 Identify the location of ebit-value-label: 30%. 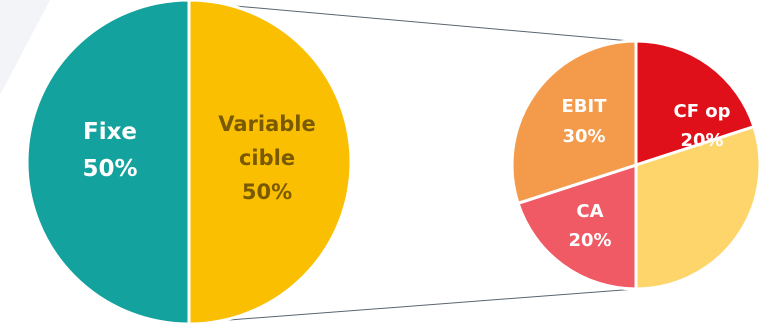
(583, 136).